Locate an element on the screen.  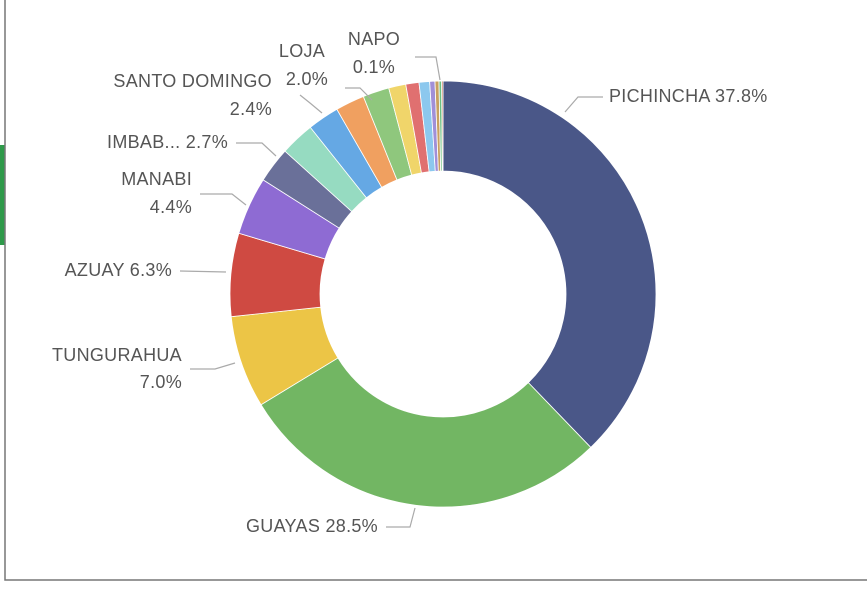
category: SANTO DOMINGO is located at coordinates (192, 81).